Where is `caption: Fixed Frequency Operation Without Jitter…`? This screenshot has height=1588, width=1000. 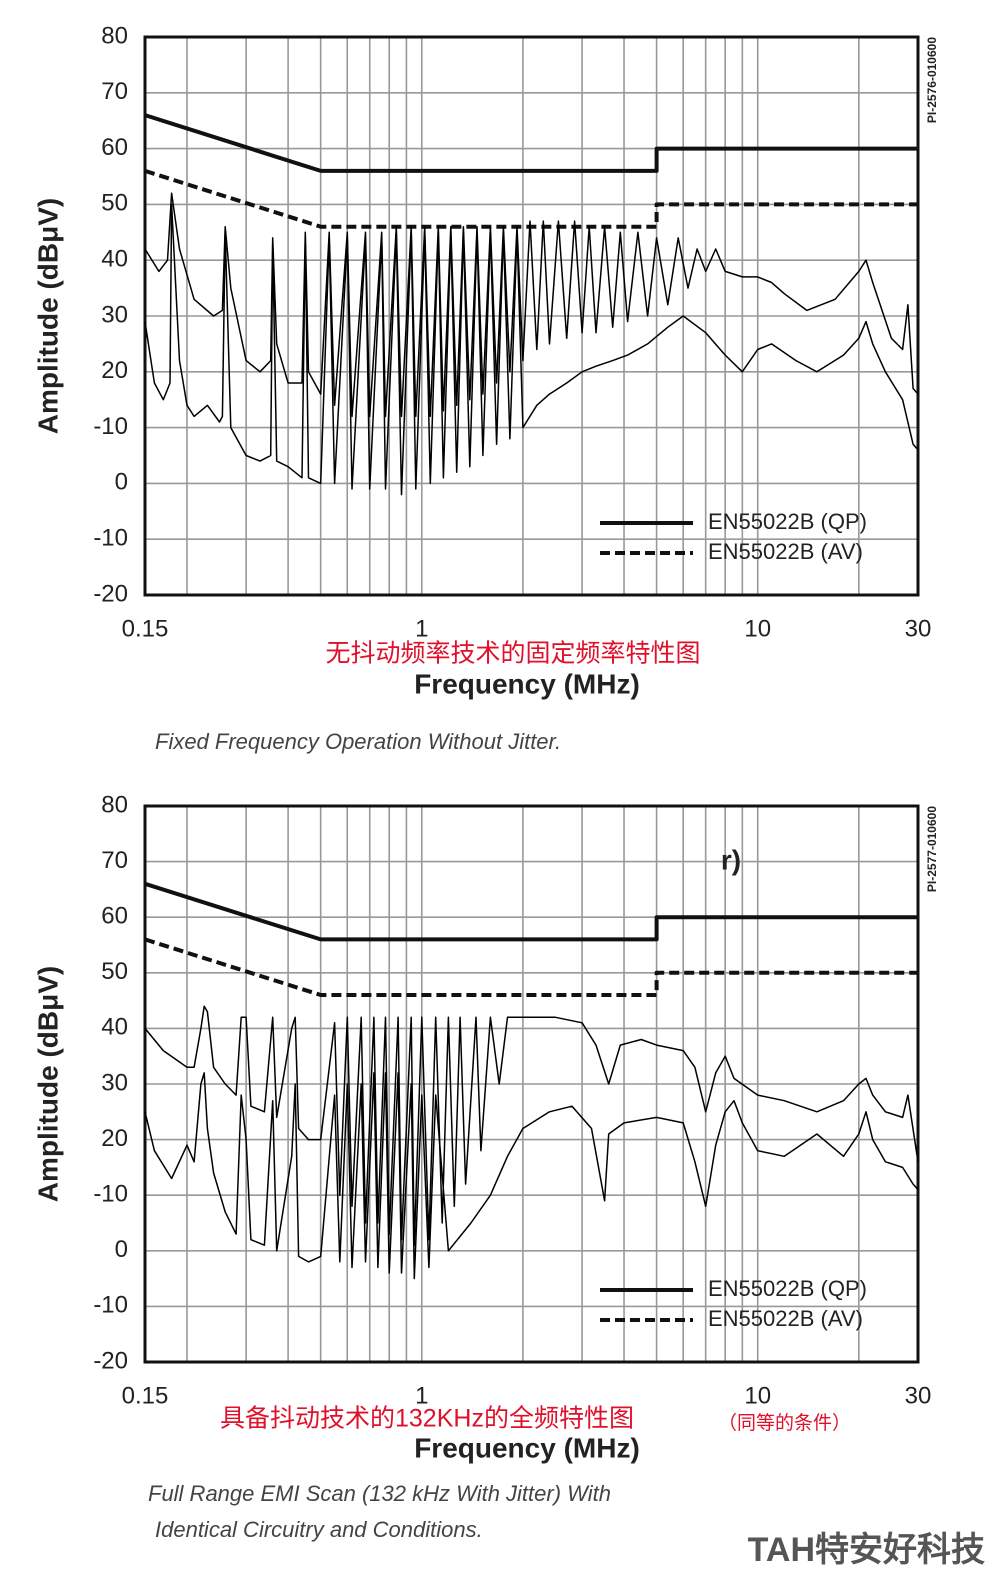 caption: Fixed Frequency Operation Without Jitter… is located at coordinates (358, 741).